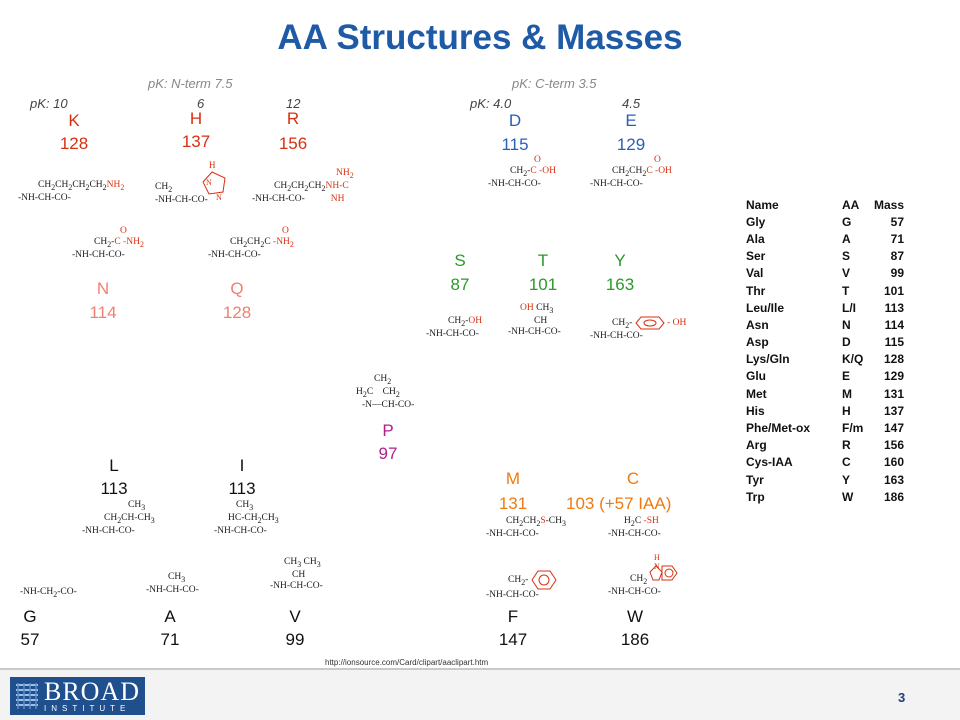 The image size is (960, 720). Describe the element at coordinates (851, 204) in the screenshot. I see `column-header-aa: AA` at that location.